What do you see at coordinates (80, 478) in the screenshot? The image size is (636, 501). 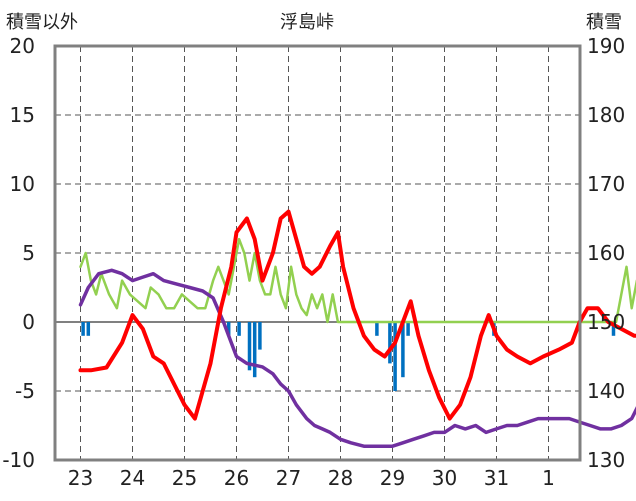 I see `x-tick-label: 23` at bounding box center [80, 478].